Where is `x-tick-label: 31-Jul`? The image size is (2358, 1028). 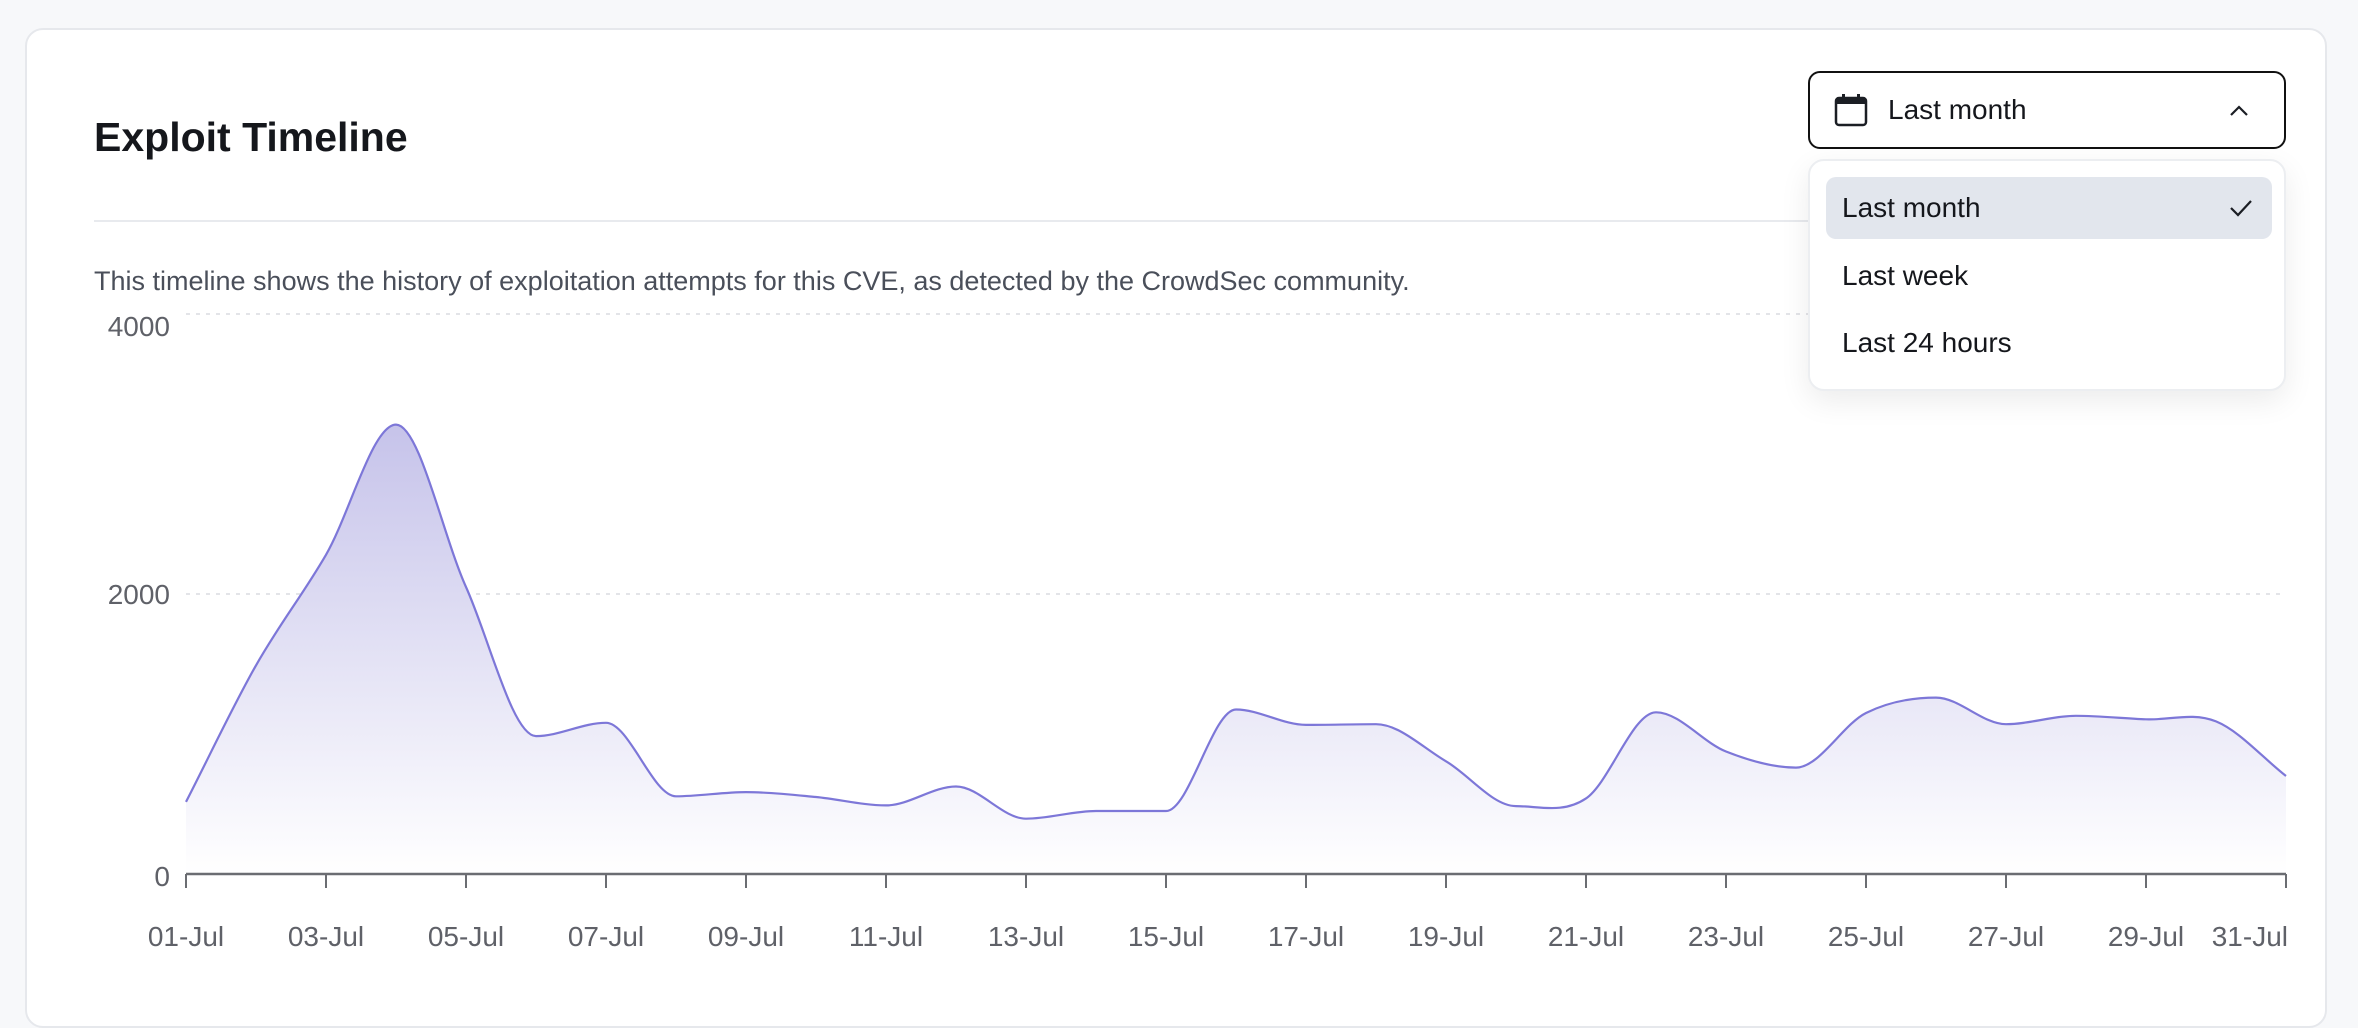 x-tick-label: 31-Jul is located at coordinates (2250, 936).